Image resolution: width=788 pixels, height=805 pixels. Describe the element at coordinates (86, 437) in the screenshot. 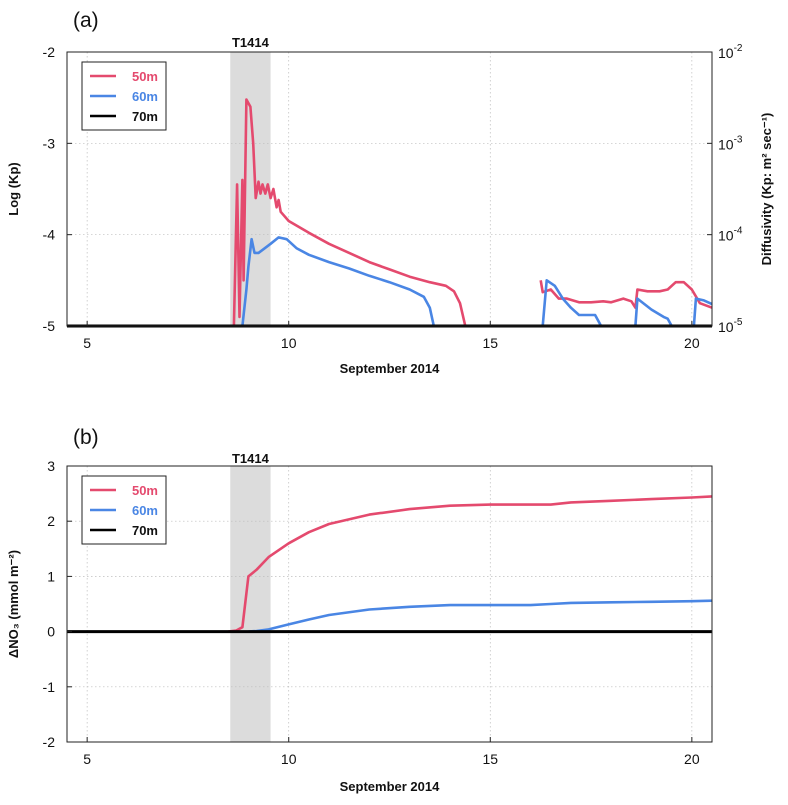

I see `panel-label: (b)` at that location.